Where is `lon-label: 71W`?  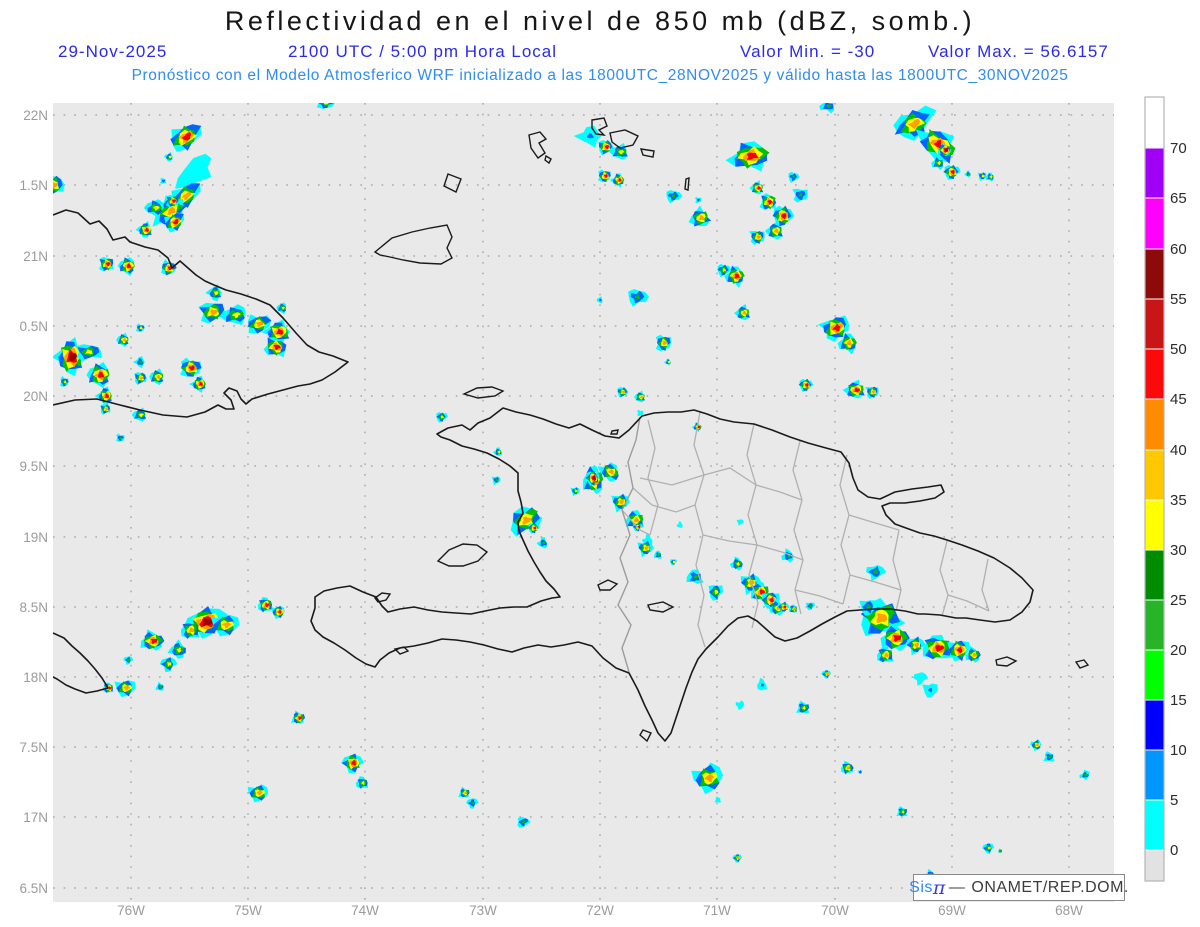
lon-label: 71W is located at coordinates (717, 910).